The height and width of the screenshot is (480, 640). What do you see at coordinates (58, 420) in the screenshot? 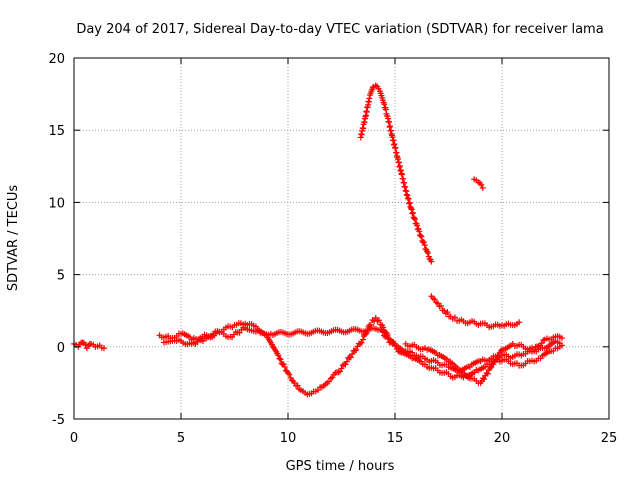
I see `y-tick-label: -5` at bounding box center [58, 420].